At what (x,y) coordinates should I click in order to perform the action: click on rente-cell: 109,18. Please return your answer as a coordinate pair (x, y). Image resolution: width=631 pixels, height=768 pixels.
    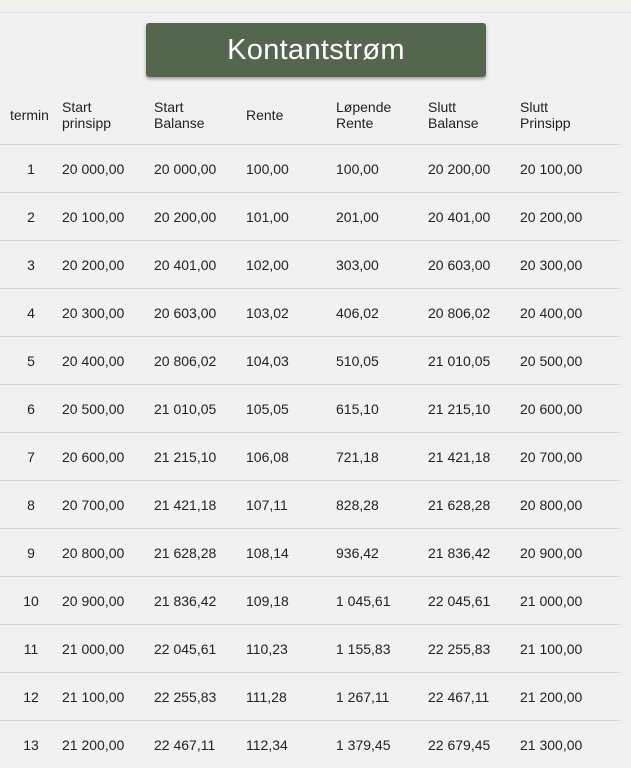
    Looking at the image, I should click on (291, 601).